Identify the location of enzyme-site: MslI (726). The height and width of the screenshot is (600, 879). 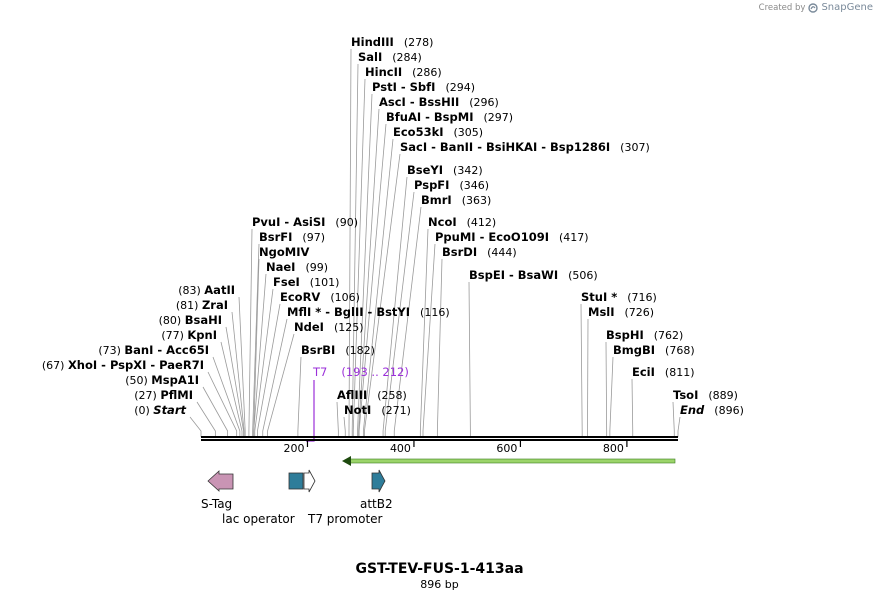
(621, 312).